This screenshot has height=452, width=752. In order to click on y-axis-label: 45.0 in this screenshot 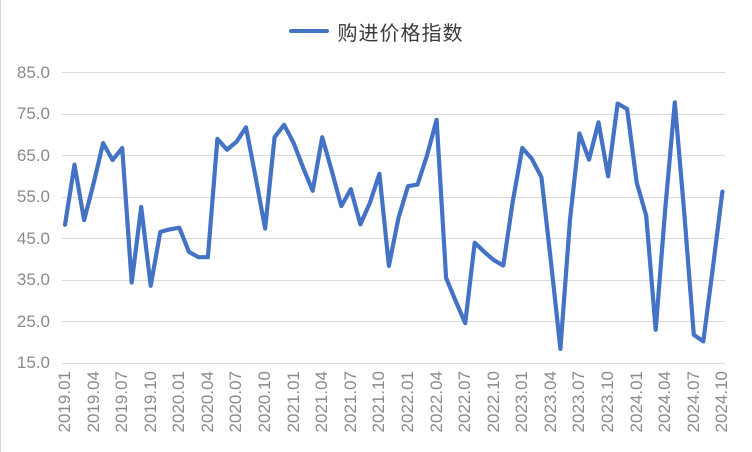, I will do `click(33, 238)`.